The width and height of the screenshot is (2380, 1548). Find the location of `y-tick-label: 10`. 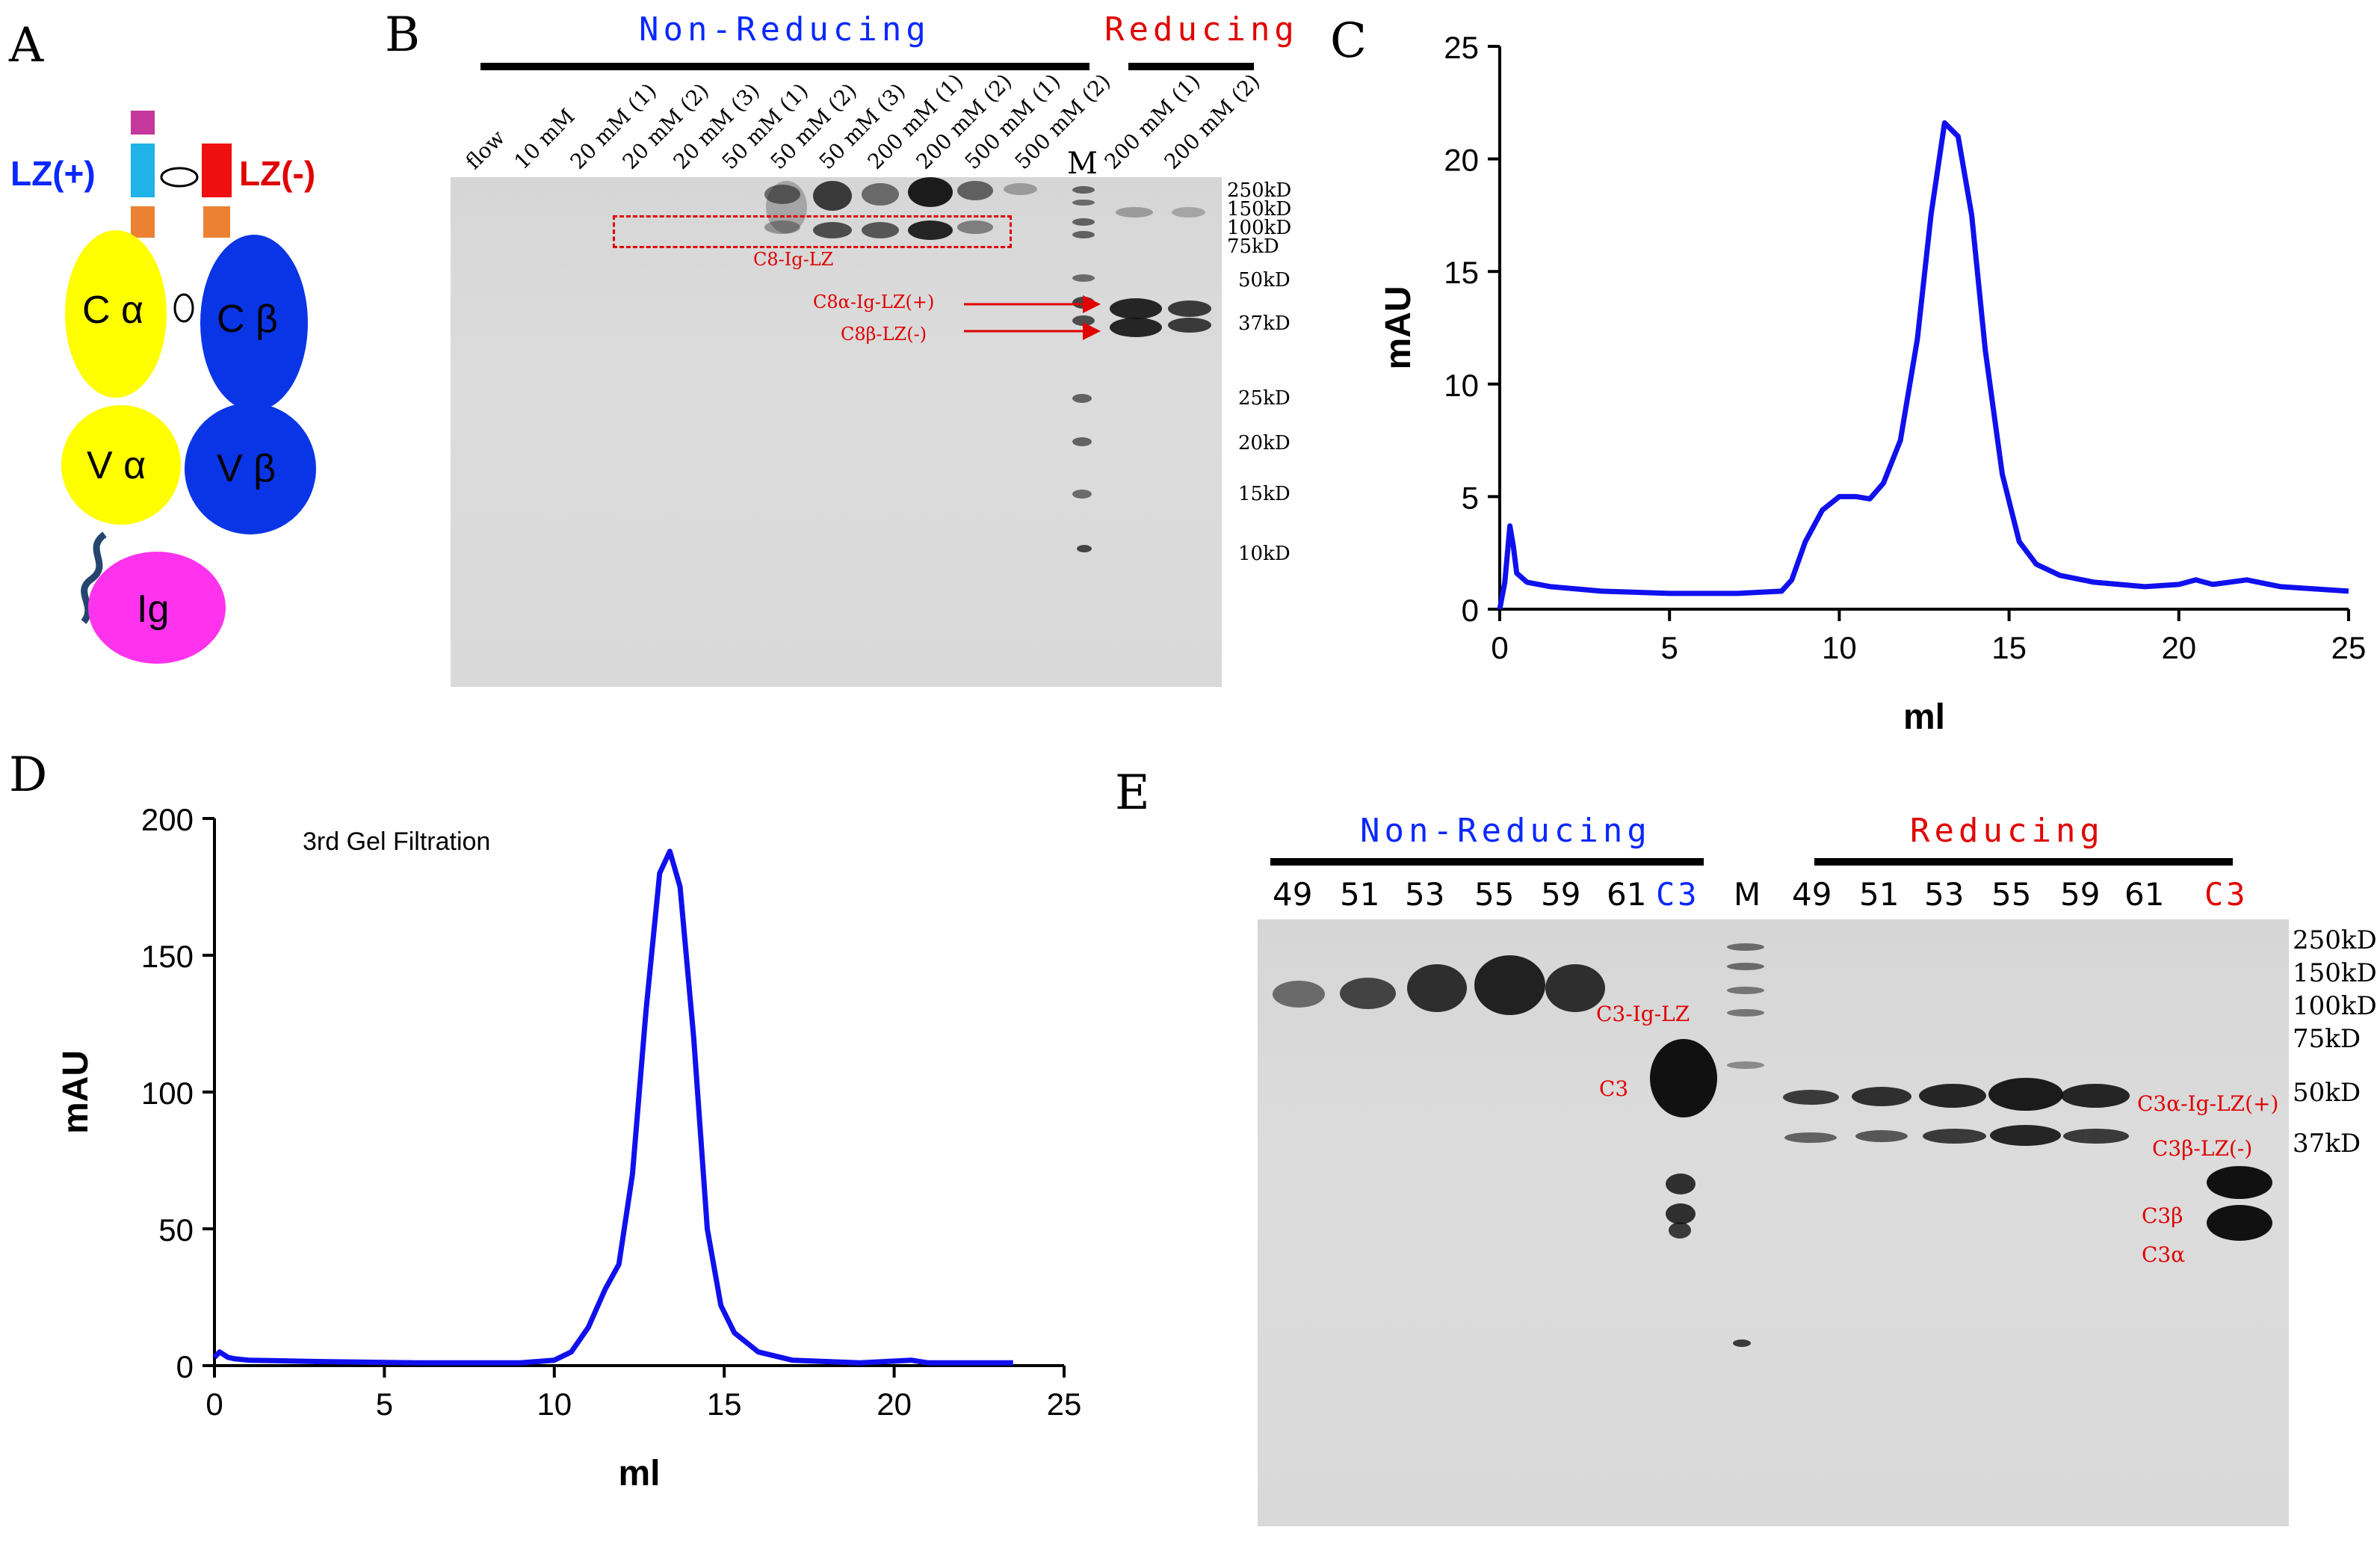

y-tick-label: 10 is located at coordinates (1461, 386).